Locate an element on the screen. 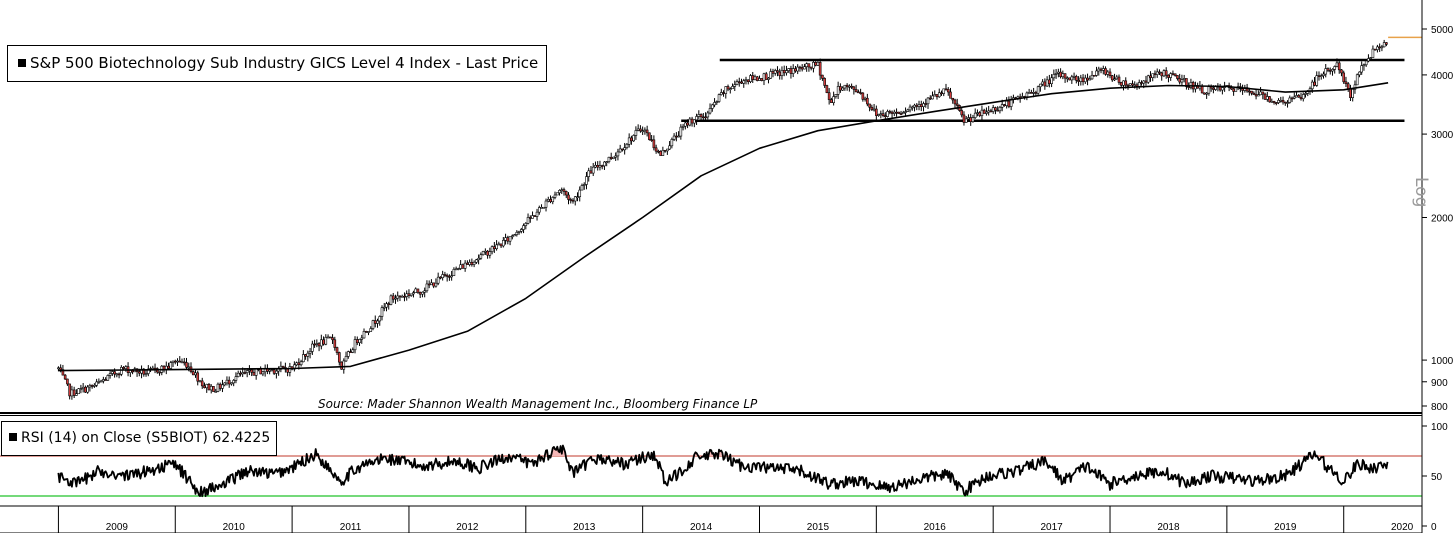  y-tick-label: 4000 is located at coordinates (1442, 76).